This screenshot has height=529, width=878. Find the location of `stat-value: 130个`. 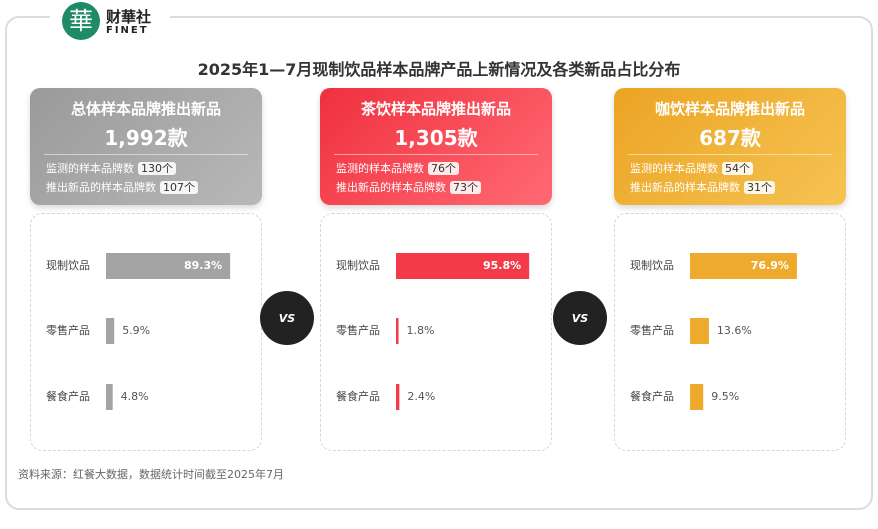

stat-value: 130个 is located at coordinates (157, 168).